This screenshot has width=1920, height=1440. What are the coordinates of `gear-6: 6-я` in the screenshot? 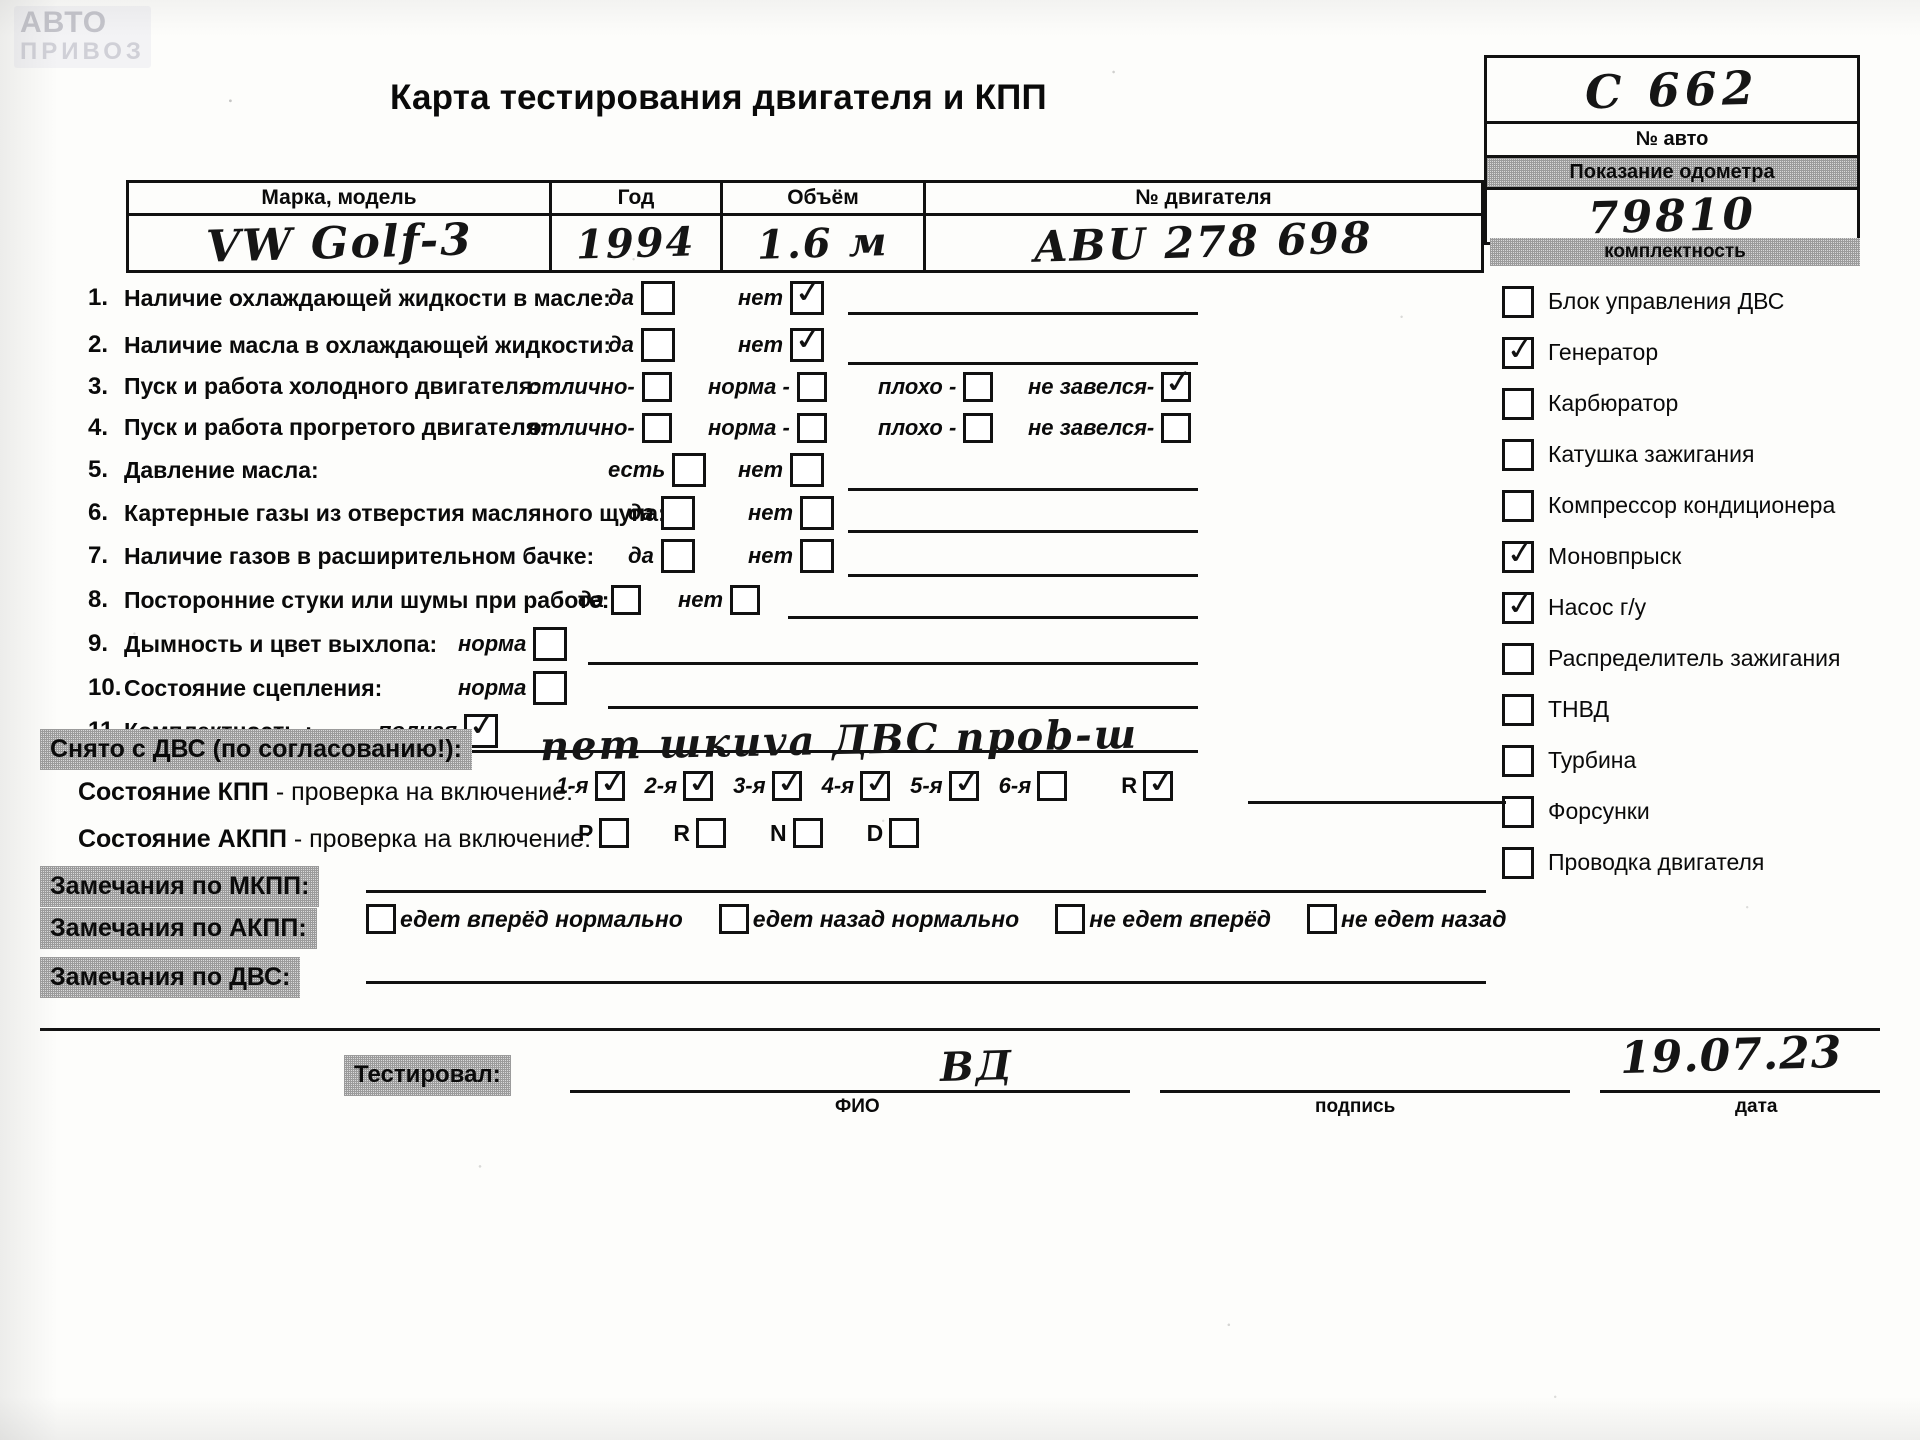 It's located at (1033, 786).